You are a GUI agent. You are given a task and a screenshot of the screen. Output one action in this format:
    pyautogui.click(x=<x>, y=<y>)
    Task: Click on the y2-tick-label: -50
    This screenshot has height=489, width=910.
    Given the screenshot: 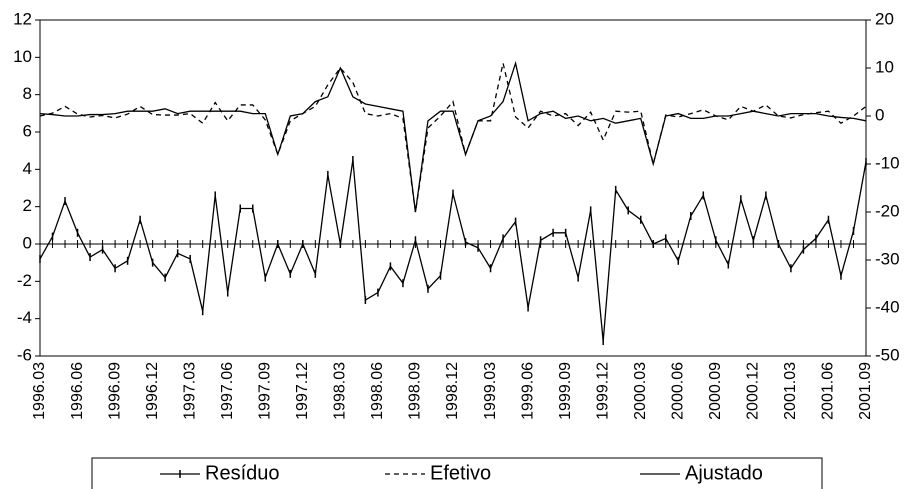 What is the action you would take?
    pyautogui.click(x=887, y=354)
    